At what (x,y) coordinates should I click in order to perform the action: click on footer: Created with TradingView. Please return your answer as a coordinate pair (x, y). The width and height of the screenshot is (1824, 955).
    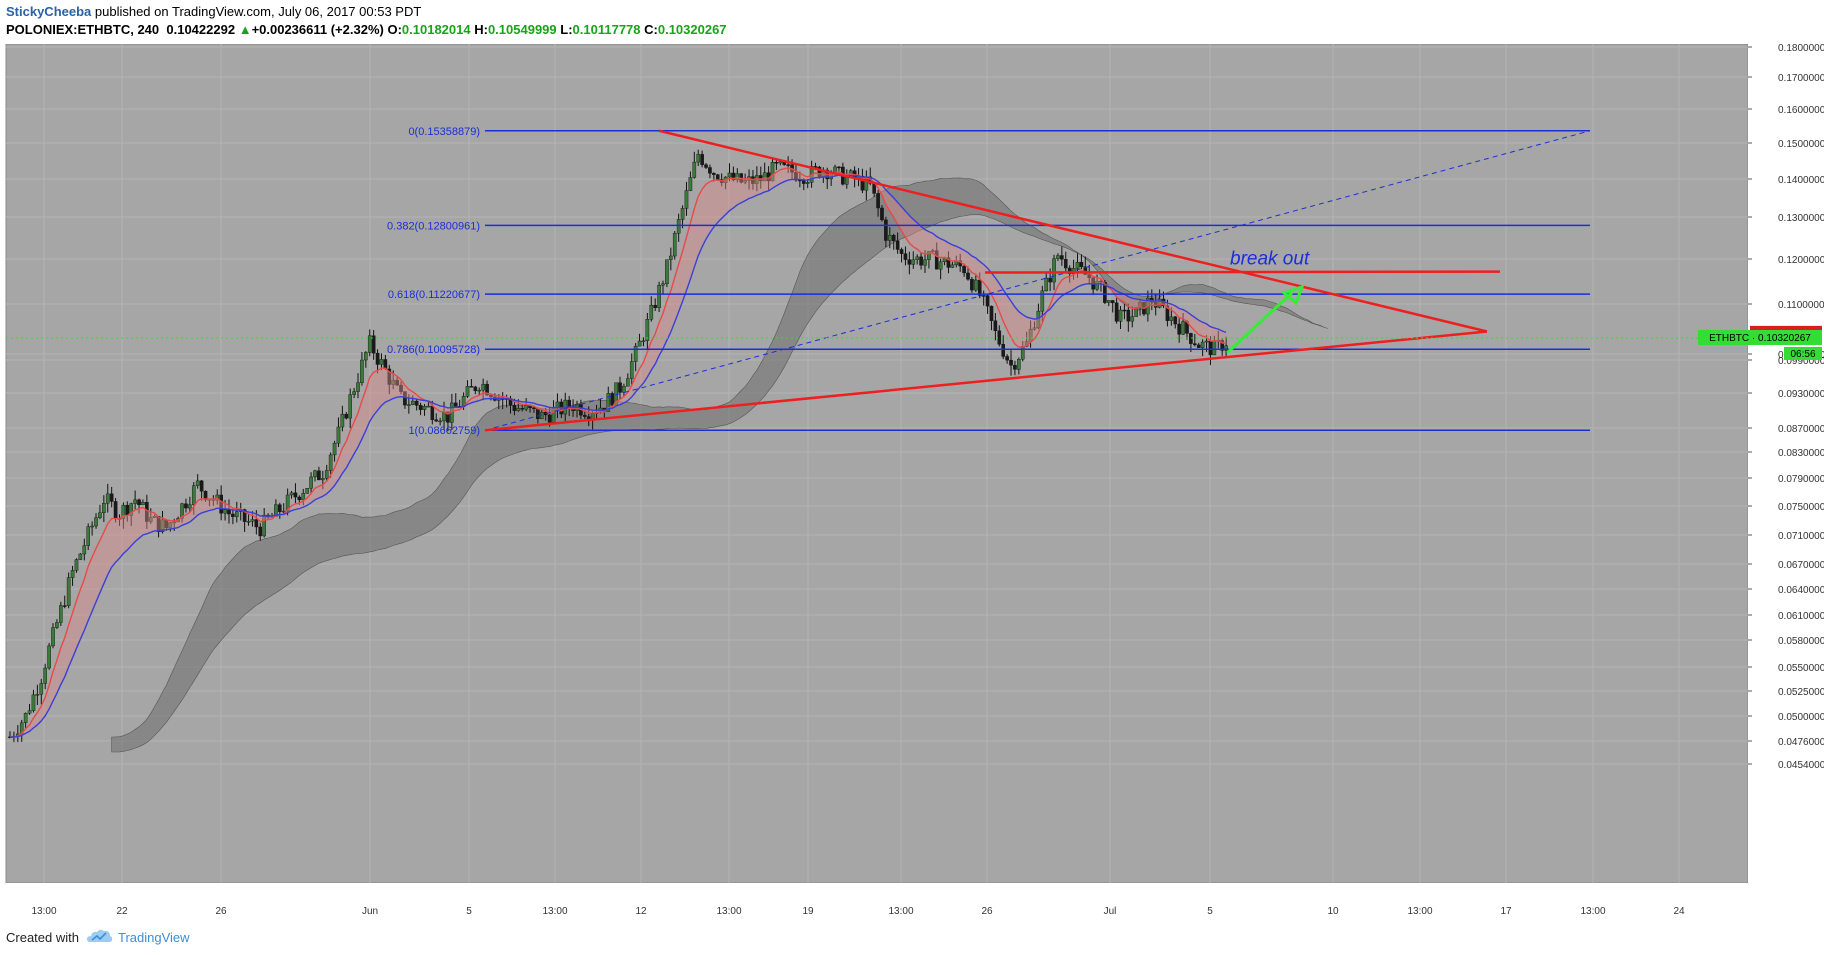
    Looking at the image, I should click on (912, 938).